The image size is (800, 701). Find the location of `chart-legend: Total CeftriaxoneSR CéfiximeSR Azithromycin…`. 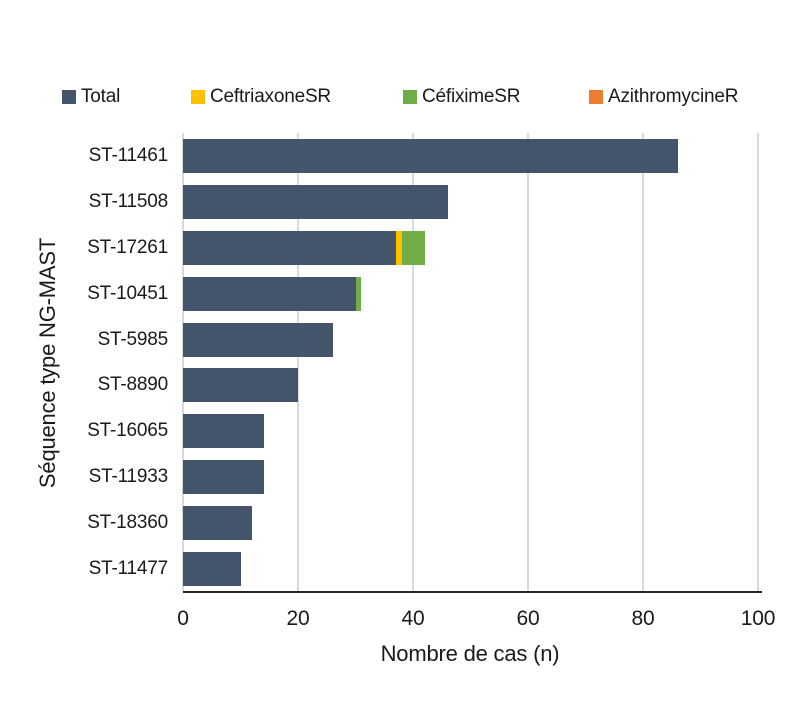

chart-legend: Total CeftriaxoneSR CéfiximeSR Azithromycin… is located at coordinates (400, 98).